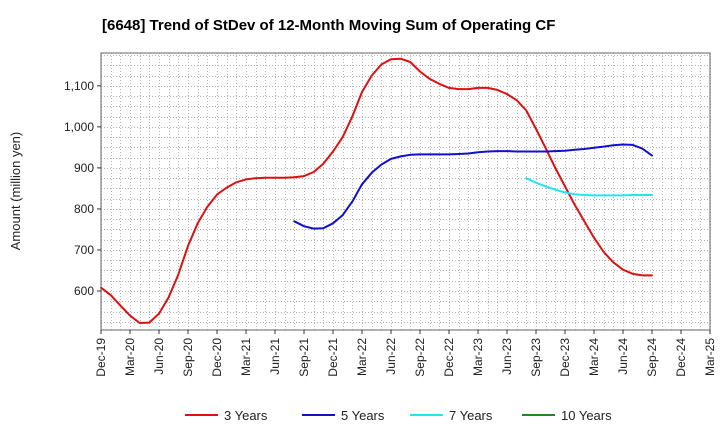 This screenshot has height=440, width=720. Describe the element at coordinates (594, 357) in the screenshot. I see `x-tick-label: Mar-24` at that location.